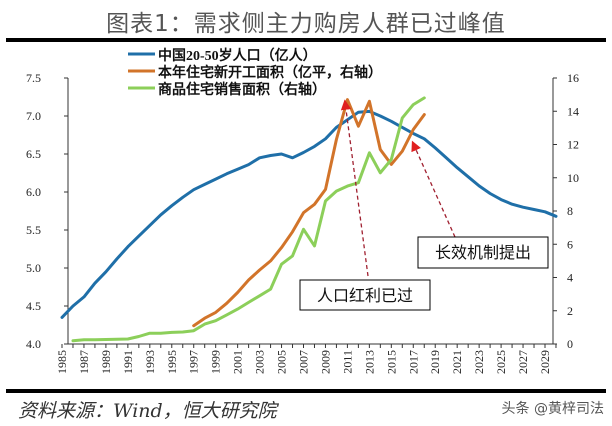  Describe the element at coordinates (33, 116) in the screenshot. I see `left-tick-label: 7.0` at that location.